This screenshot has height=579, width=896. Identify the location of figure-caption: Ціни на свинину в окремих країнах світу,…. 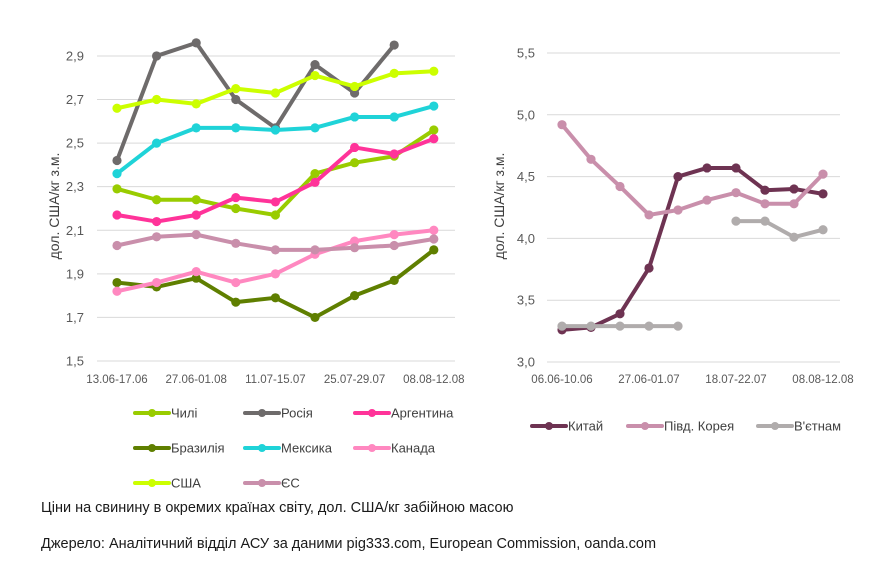
(277, 508).